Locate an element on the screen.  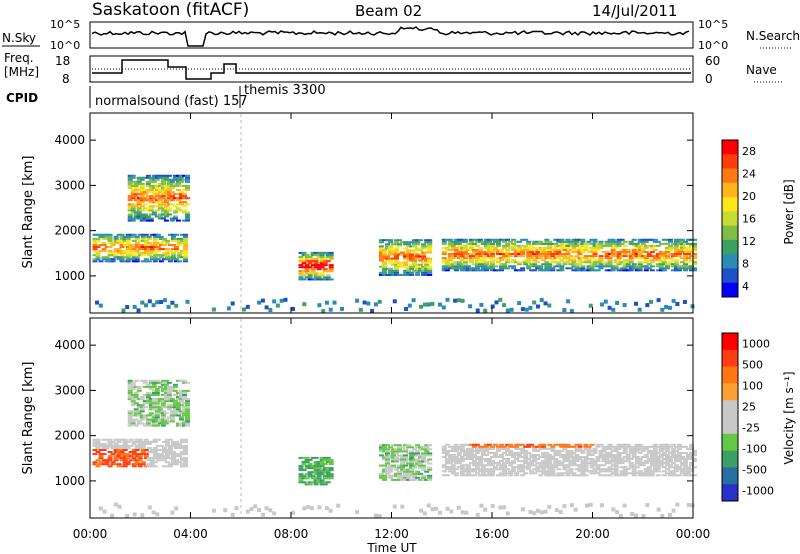
y-tick-label: 1000 is located at coordinates (69, 276).